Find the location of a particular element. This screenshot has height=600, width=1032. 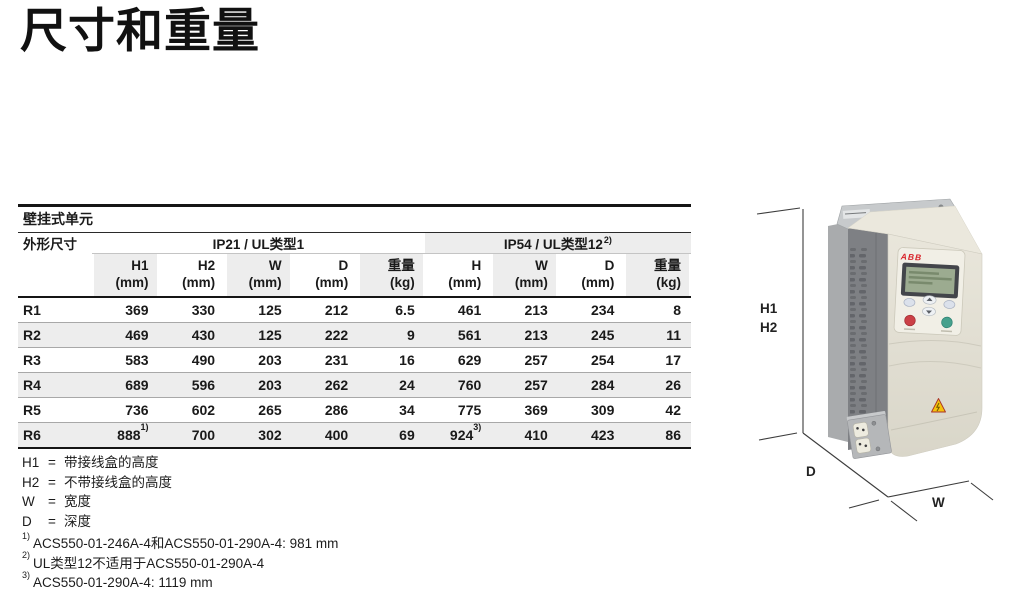

softkey-left-button is located at coordinates (909, 302).